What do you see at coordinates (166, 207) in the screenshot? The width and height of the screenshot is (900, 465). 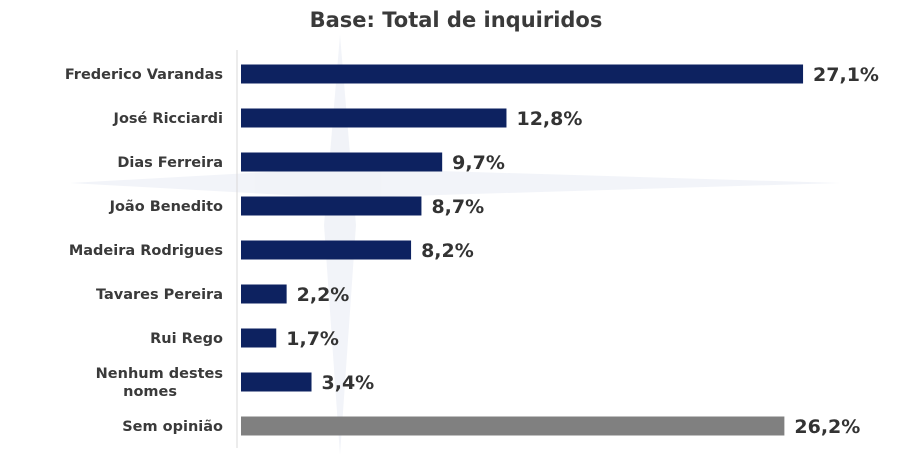 I see `category-label-joao-benedito: João Benedito` at bounding box center [166, 207].